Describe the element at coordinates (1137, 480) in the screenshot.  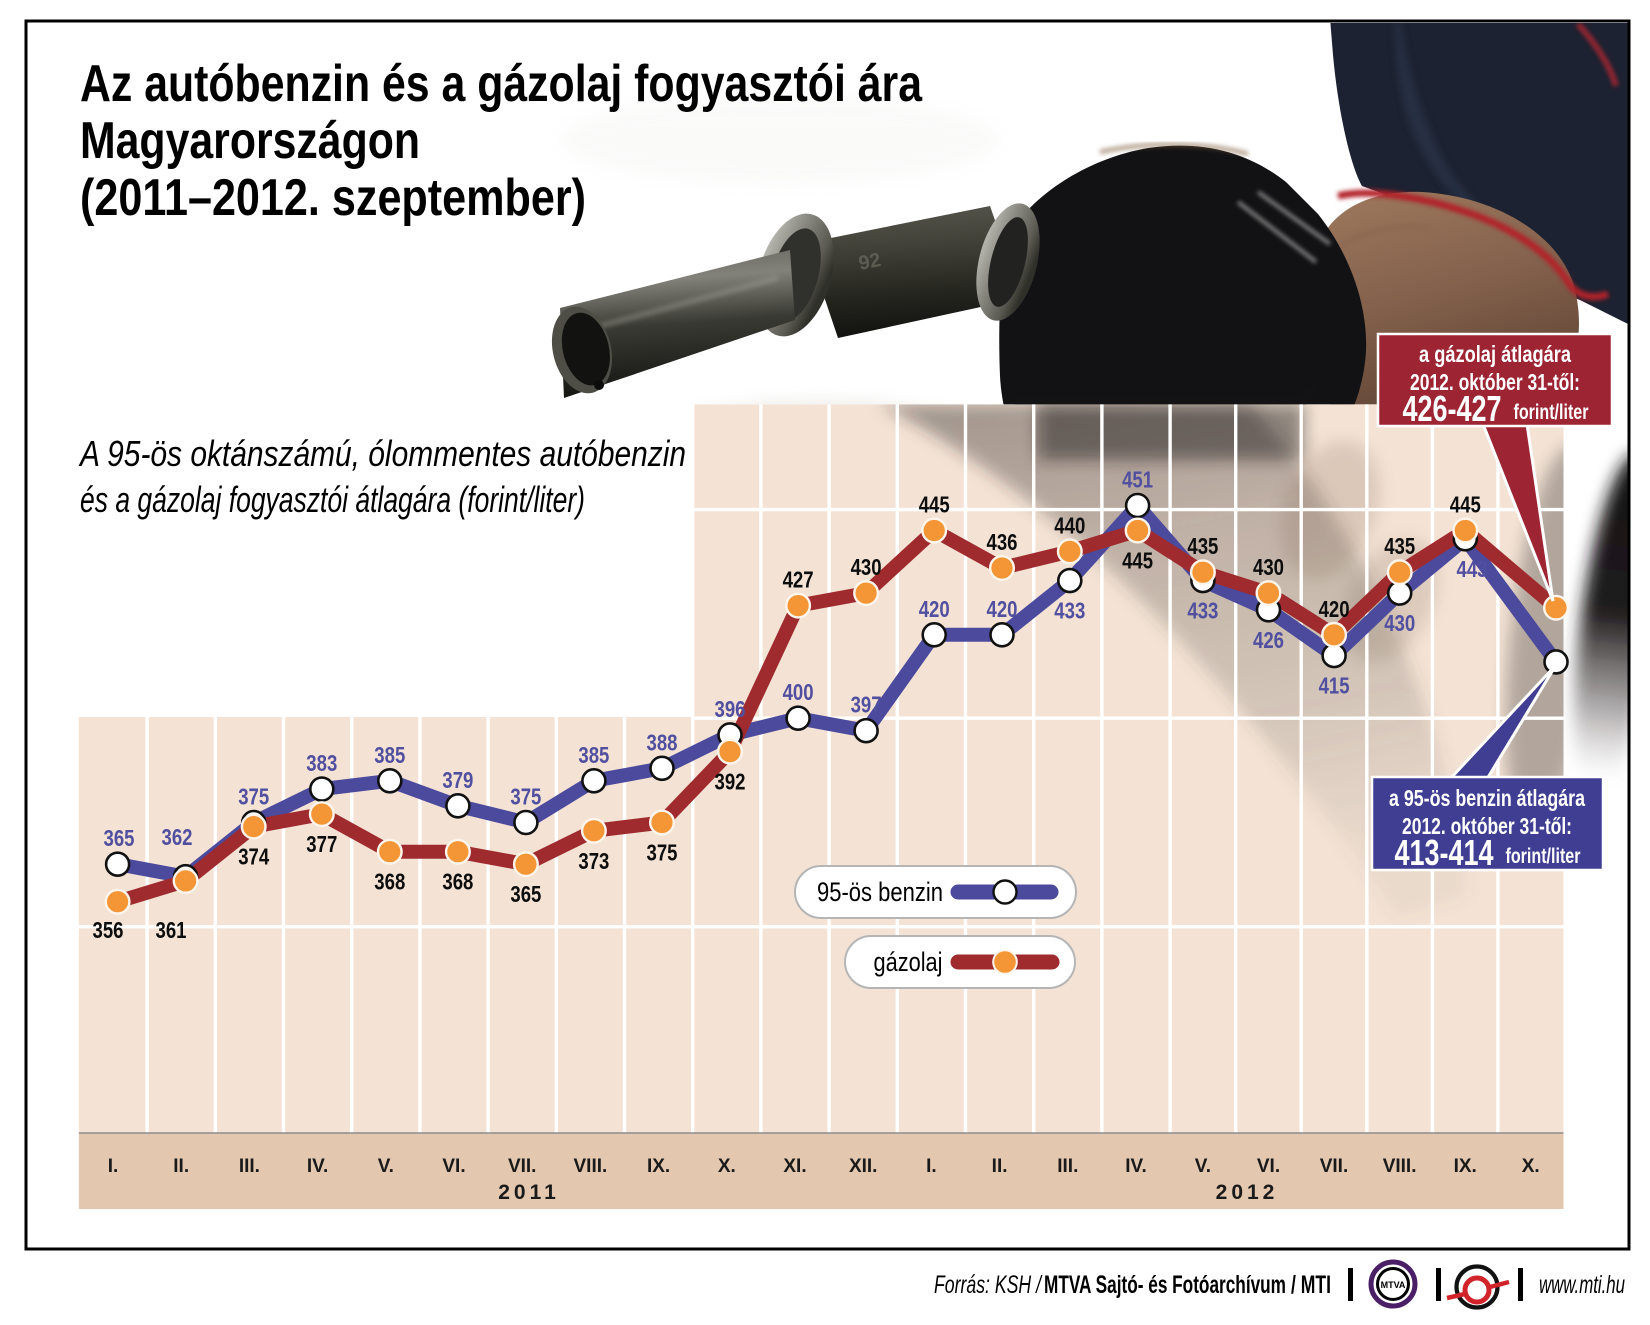
I see `svg-text: 451` at that location.